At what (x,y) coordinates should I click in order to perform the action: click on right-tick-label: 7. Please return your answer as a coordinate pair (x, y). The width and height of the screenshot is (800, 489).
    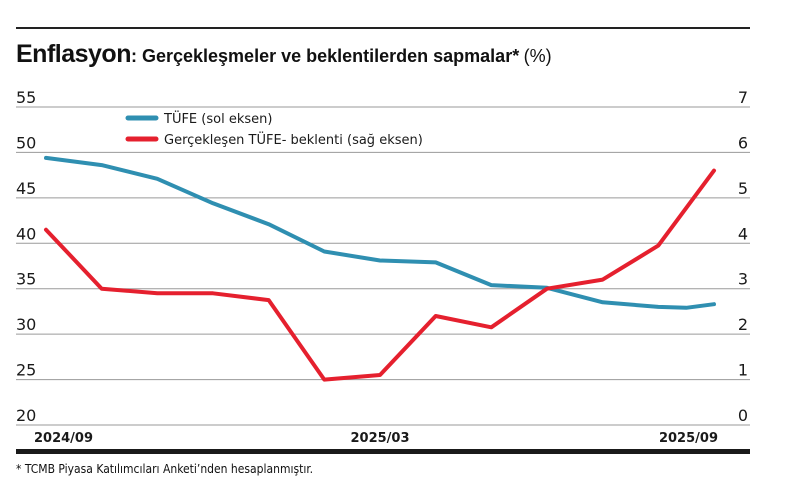
    Looking at the image, I should click on (743, 97).